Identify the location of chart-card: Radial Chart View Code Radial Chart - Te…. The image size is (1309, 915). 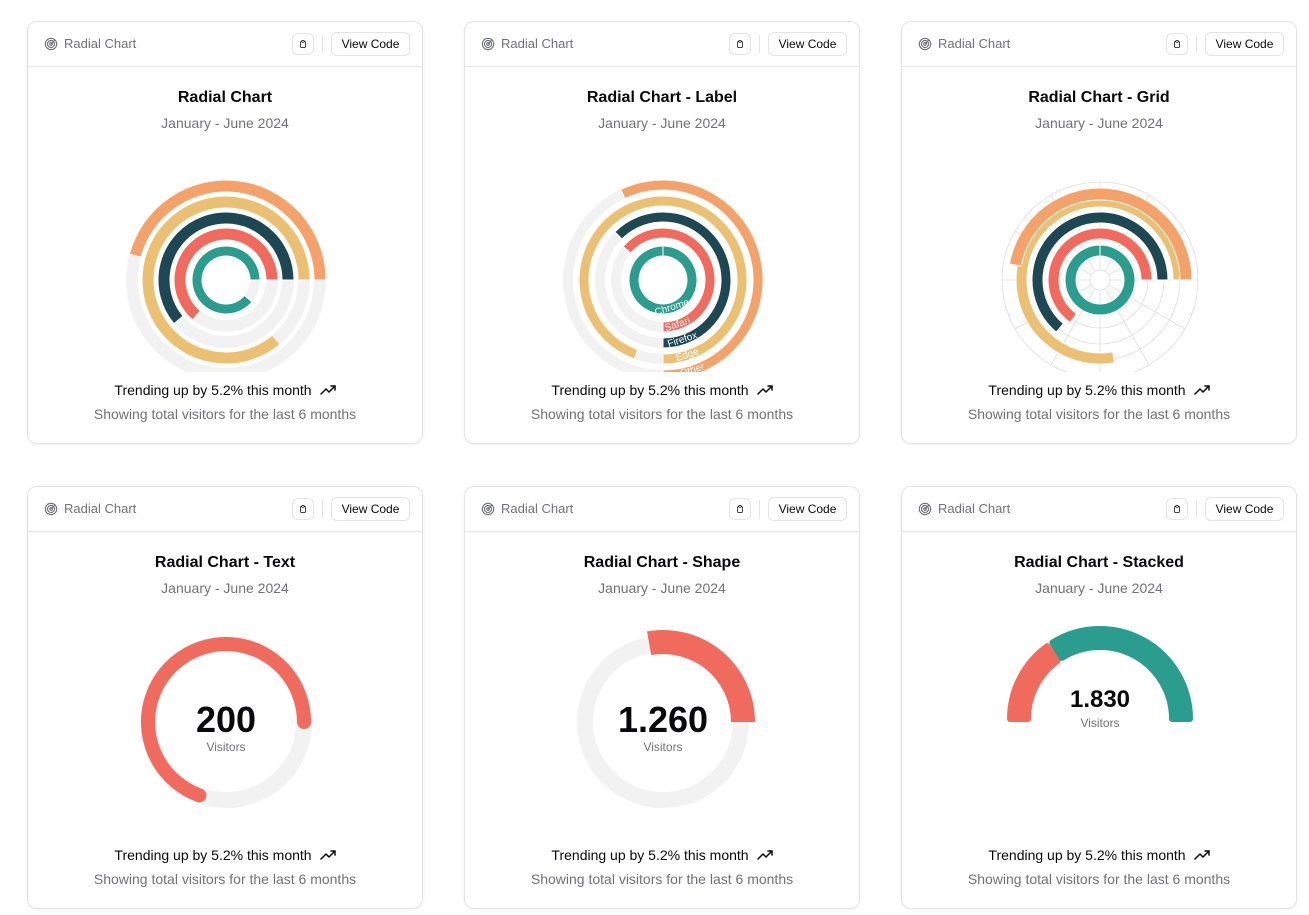
(225, 697).